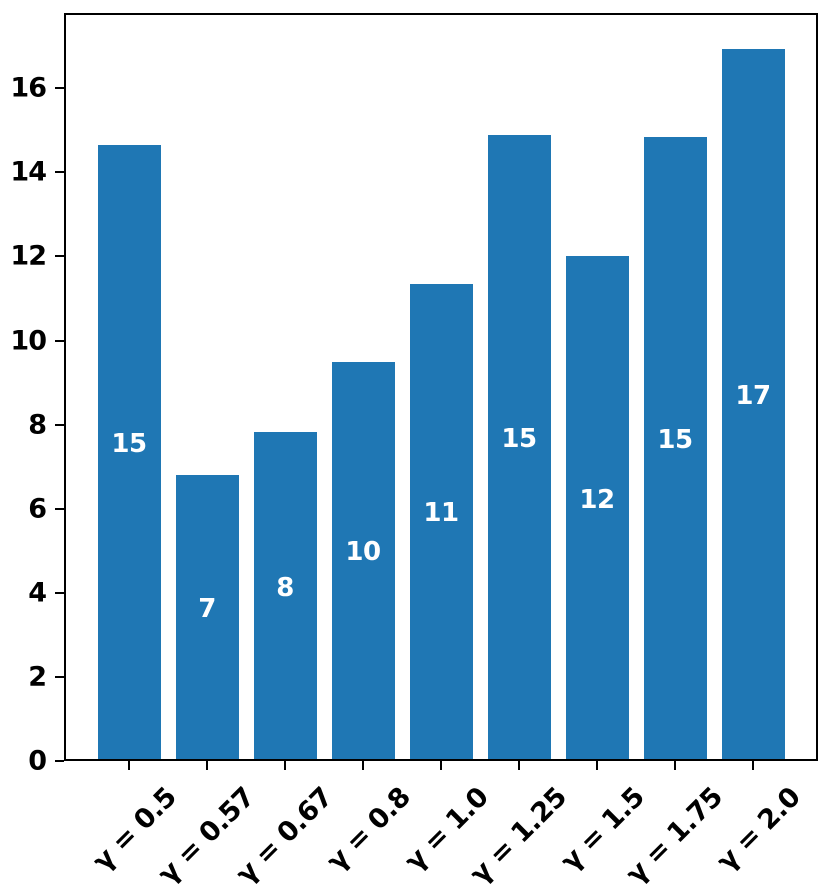 The height and width of the screenshot is (894, 831). I want to click on y-tick-label: 16, so click(28, 88).